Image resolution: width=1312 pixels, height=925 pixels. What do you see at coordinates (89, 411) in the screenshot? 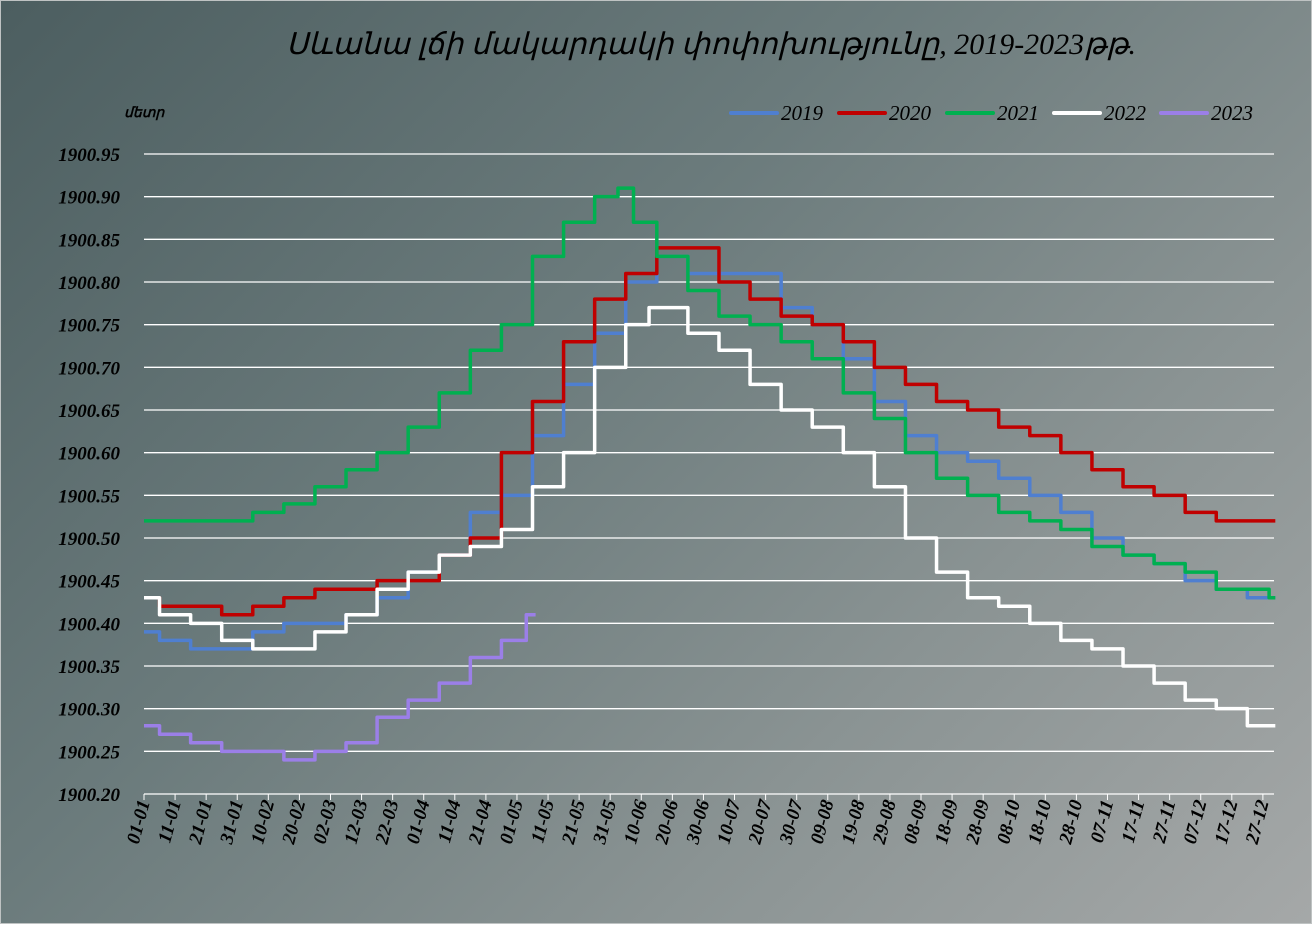
I see `y-tick-label: 1900.65` at bounding box center [89, 411].